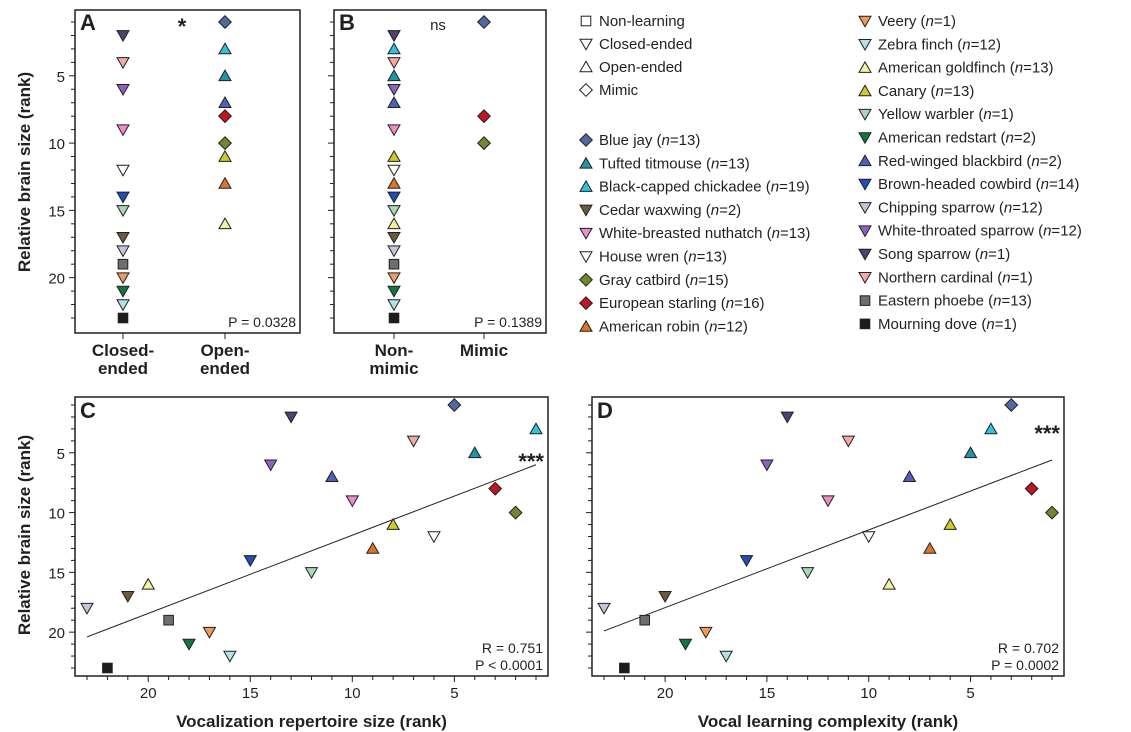 The image size is (1131, 732). I want to click on sample-size: 12, so click(734, 326).